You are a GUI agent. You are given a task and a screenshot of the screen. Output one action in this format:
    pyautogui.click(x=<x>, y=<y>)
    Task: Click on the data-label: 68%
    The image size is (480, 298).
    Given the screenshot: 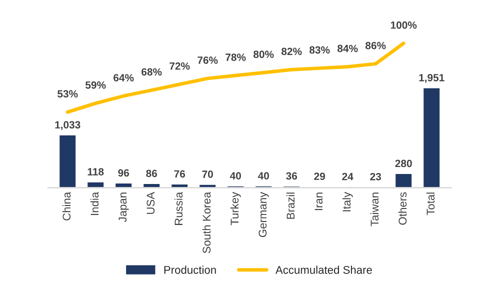 What is the action you would take?
    pyautogui.click(x=152, y=72)
    